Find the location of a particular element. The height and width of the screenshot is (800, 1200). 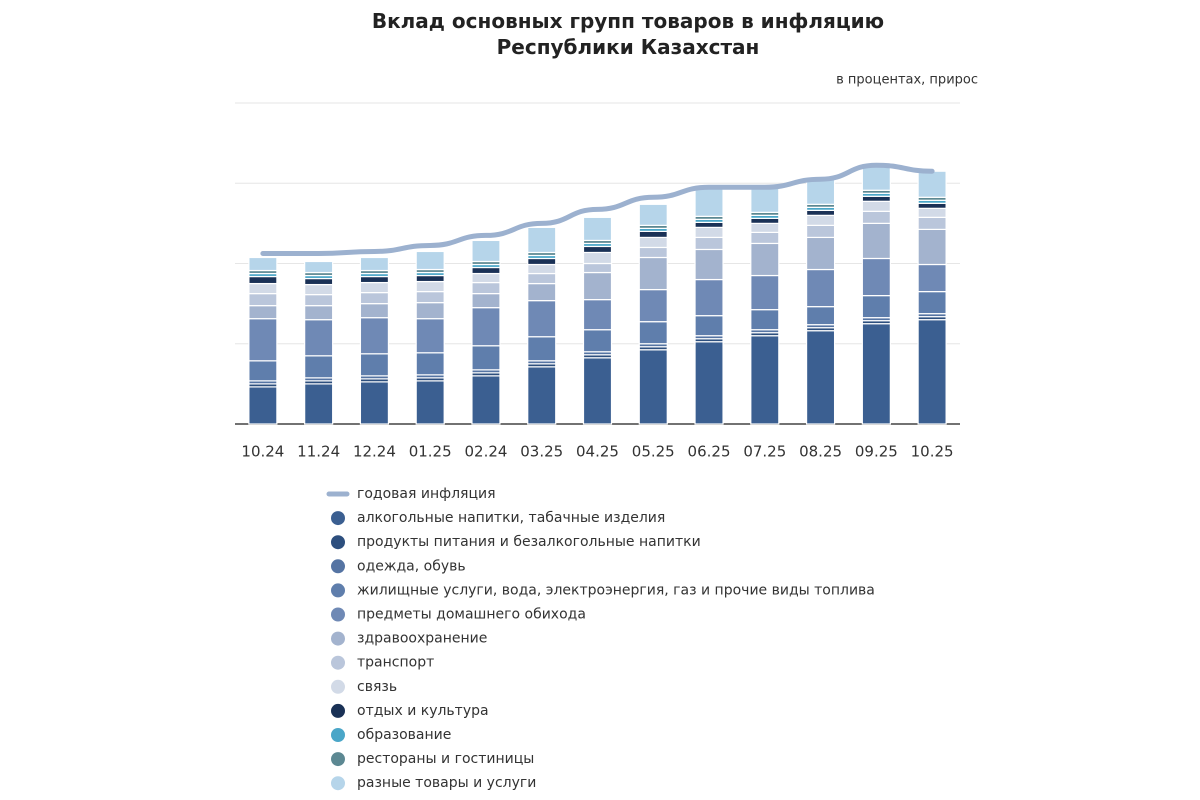

legend-label: здравоохранение is located at coordinates (422, 639).